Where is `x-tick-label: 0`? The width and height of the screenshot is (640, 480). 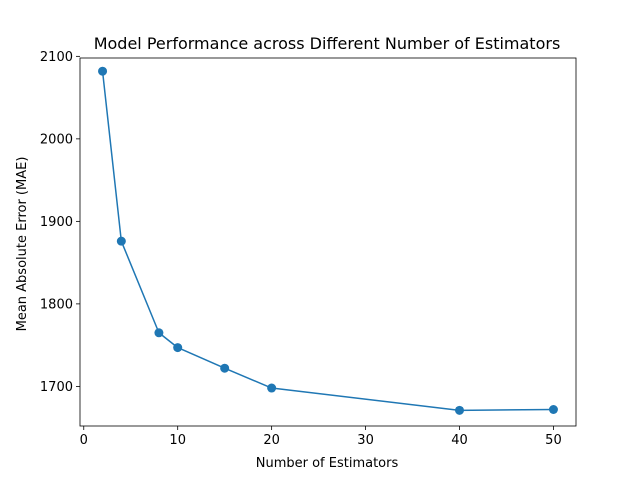
x-tick-label: 0 is located at coordinates (84, 440).